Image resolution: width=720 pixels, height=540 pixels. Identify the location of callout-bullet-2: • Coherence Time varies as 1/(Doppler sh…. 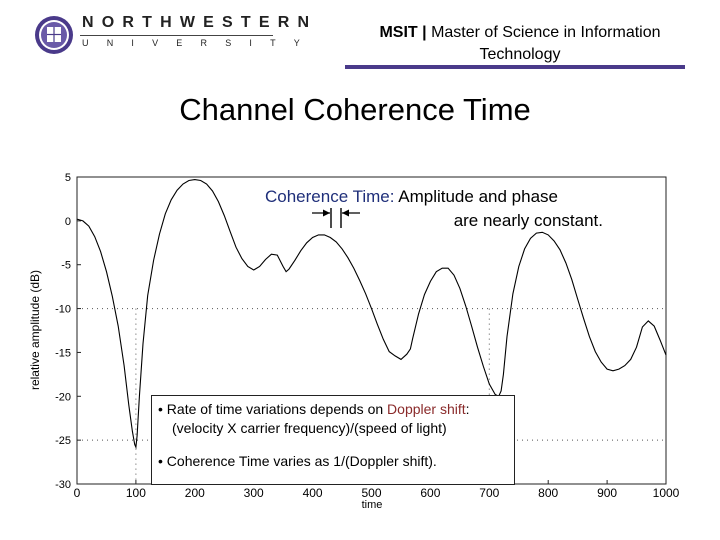
(297, 461).